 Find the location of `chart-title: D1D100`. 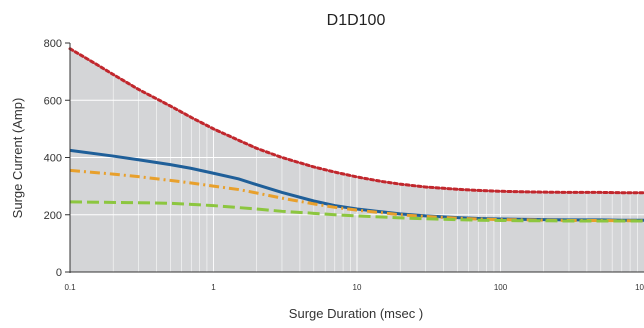

chart-title: D1D100 is located at coordinates (356, 20).